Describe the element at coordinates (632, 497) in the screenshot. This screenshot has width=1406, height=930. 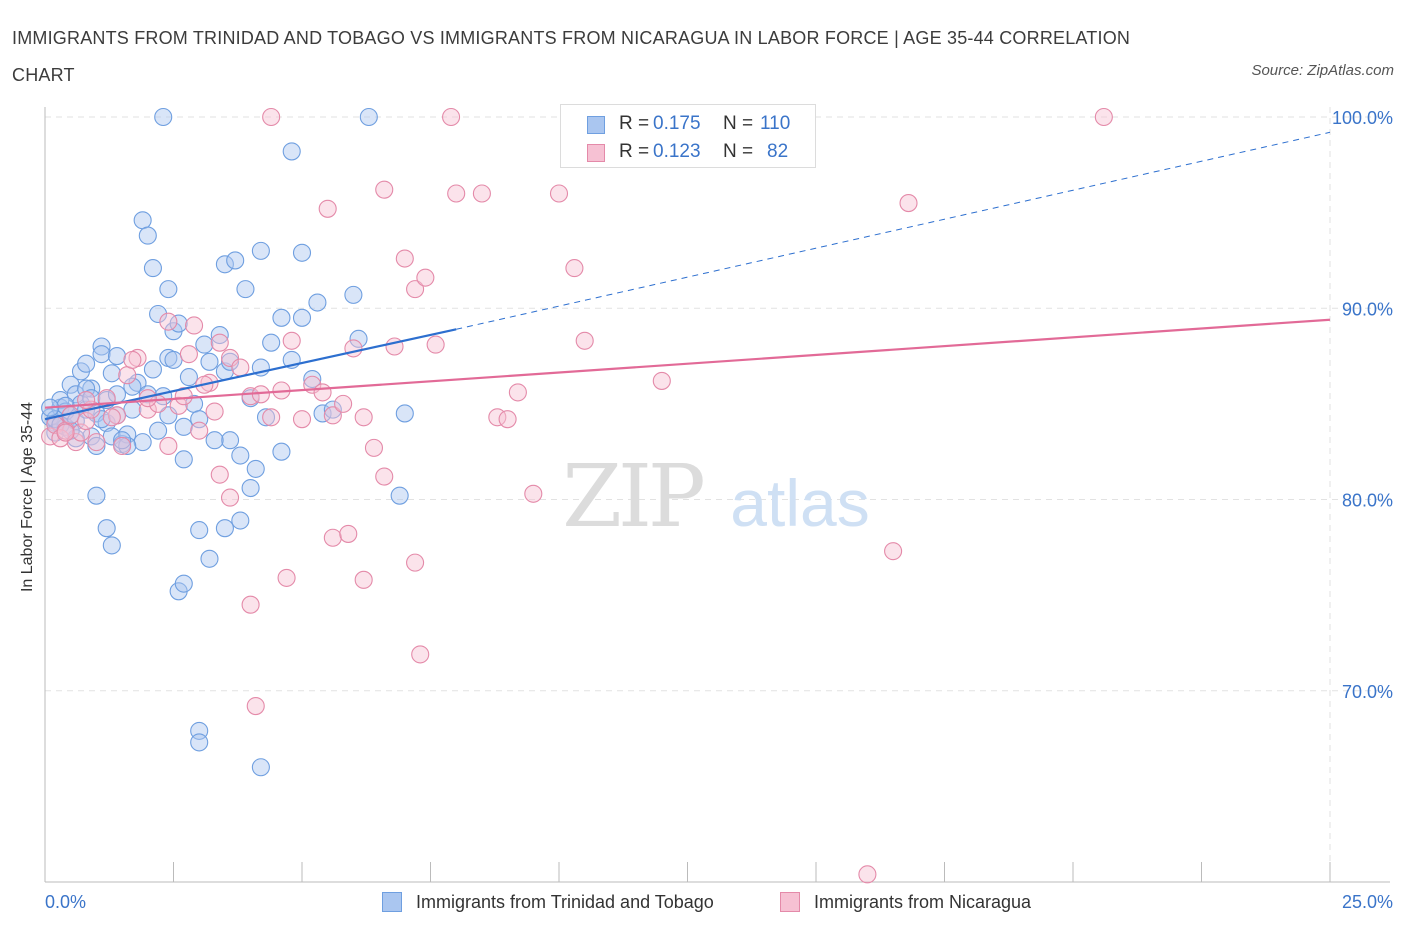
I see `watermark-zip: ZIP` at that location.